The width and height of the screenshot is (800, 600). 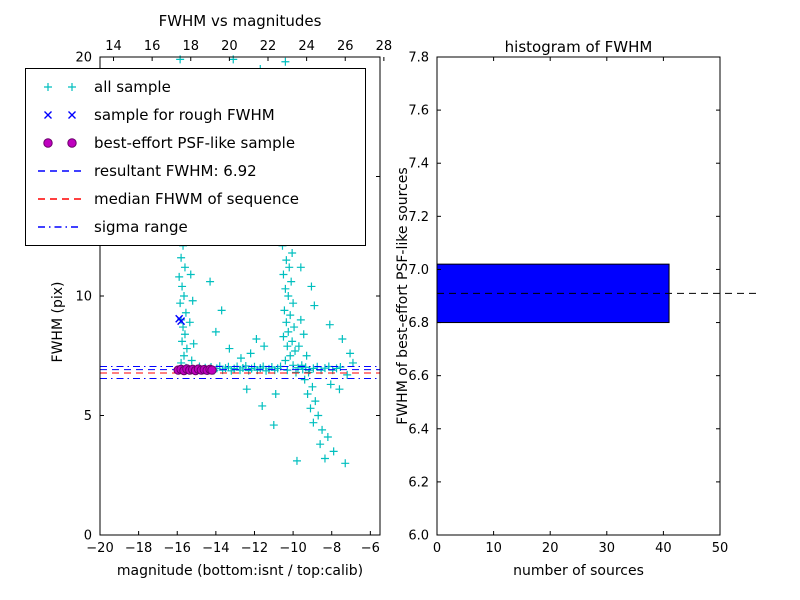 What do you see at coordinates (292, 548) in the screenshot?
I see `svg-text: −10` at bounding box center [292, 548].